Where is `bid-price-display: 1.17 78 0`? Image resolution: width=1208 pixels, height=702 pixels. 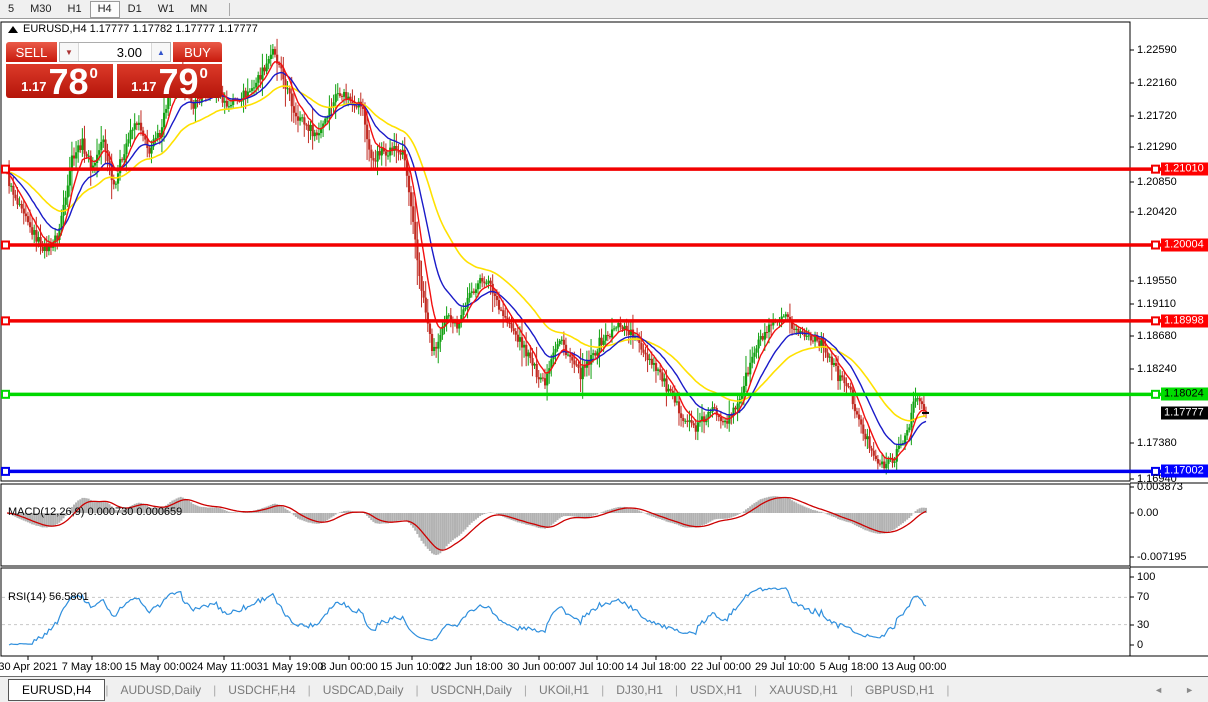 bid-price-display: 1.17 78 0 is located at coordinates (59, 82).